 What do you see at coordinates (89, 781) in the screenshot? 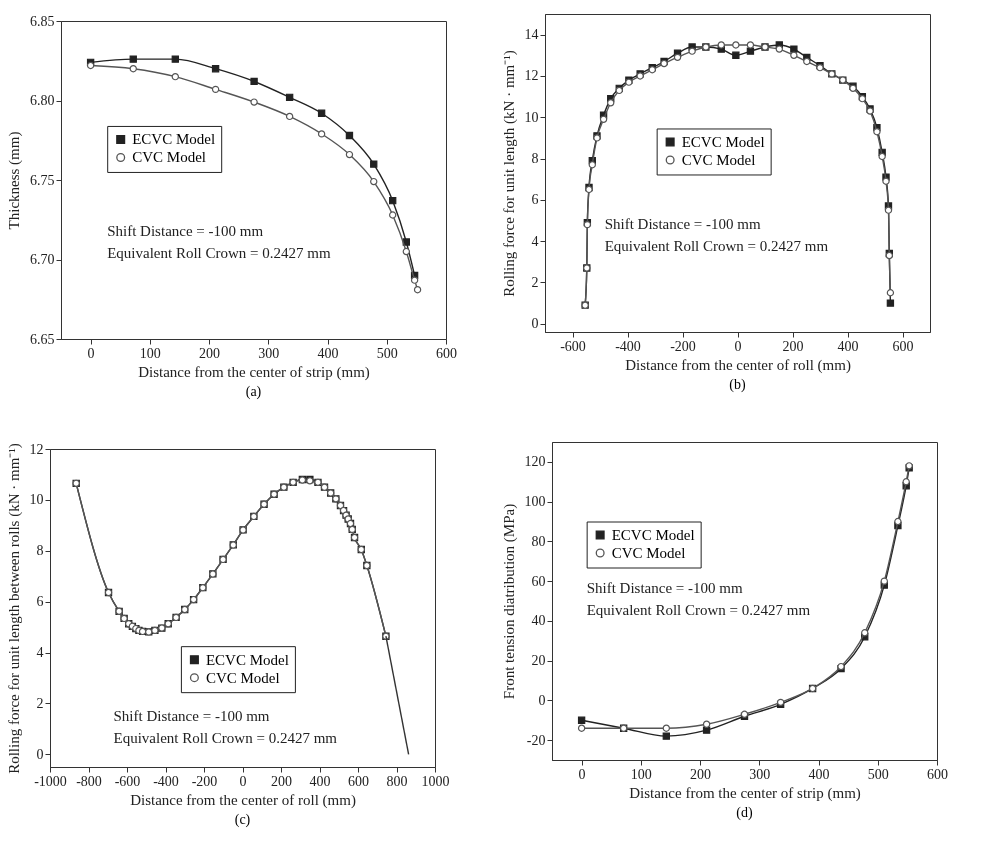
I see `x-tick-label: -800` at bounding box center [89, 781].